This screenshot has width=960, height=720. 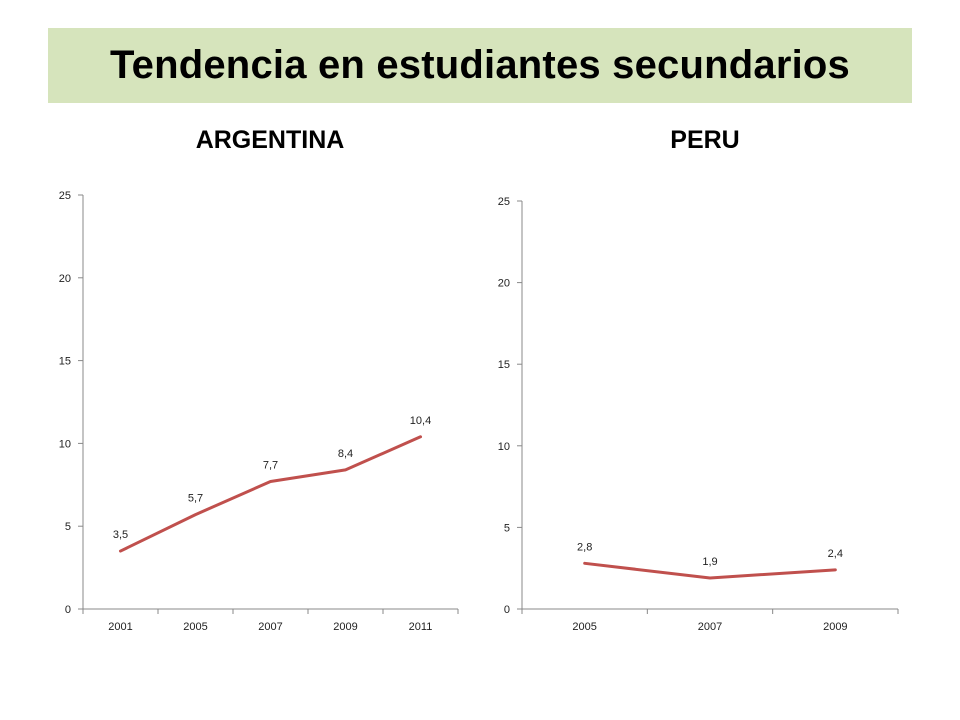 What do you see at coordinates (420, 421) in the screenshot?
I see `data-label: 10,4` at bounding box center [420, 421].